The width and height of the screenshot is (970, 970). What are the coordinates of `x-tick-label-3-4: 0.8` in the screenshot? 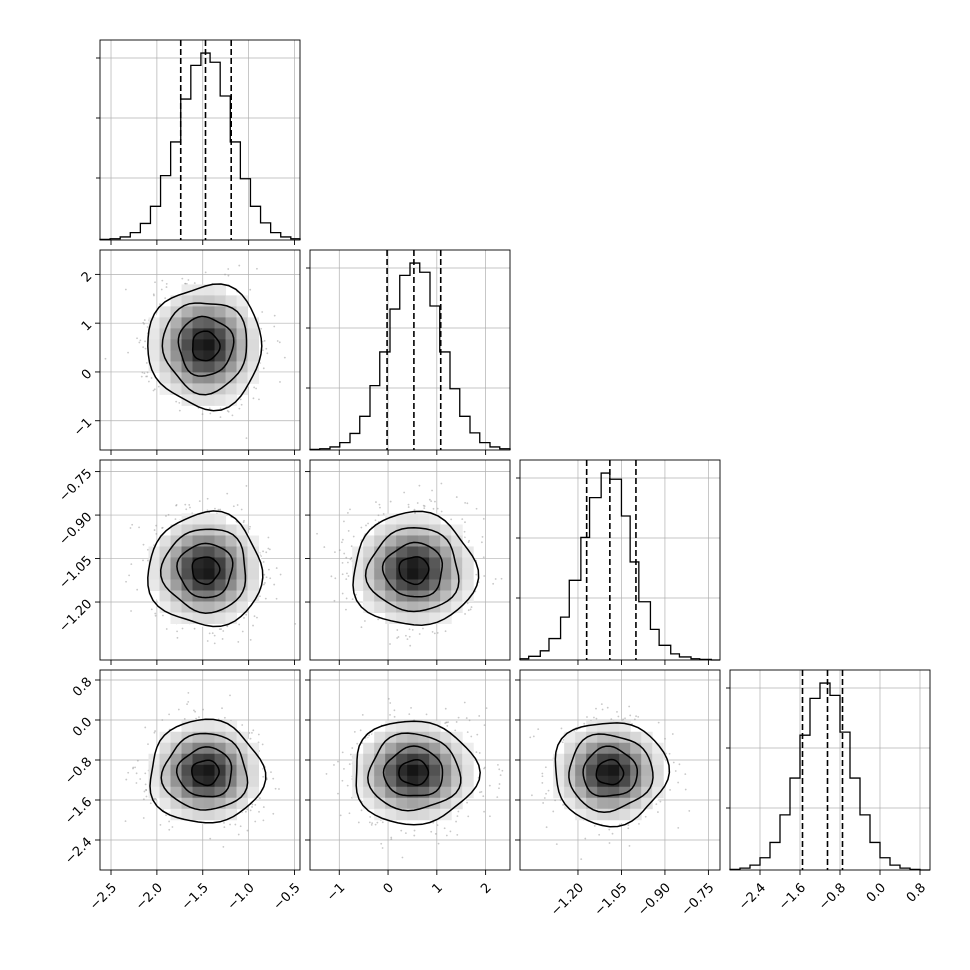 It's located at (916, 892).